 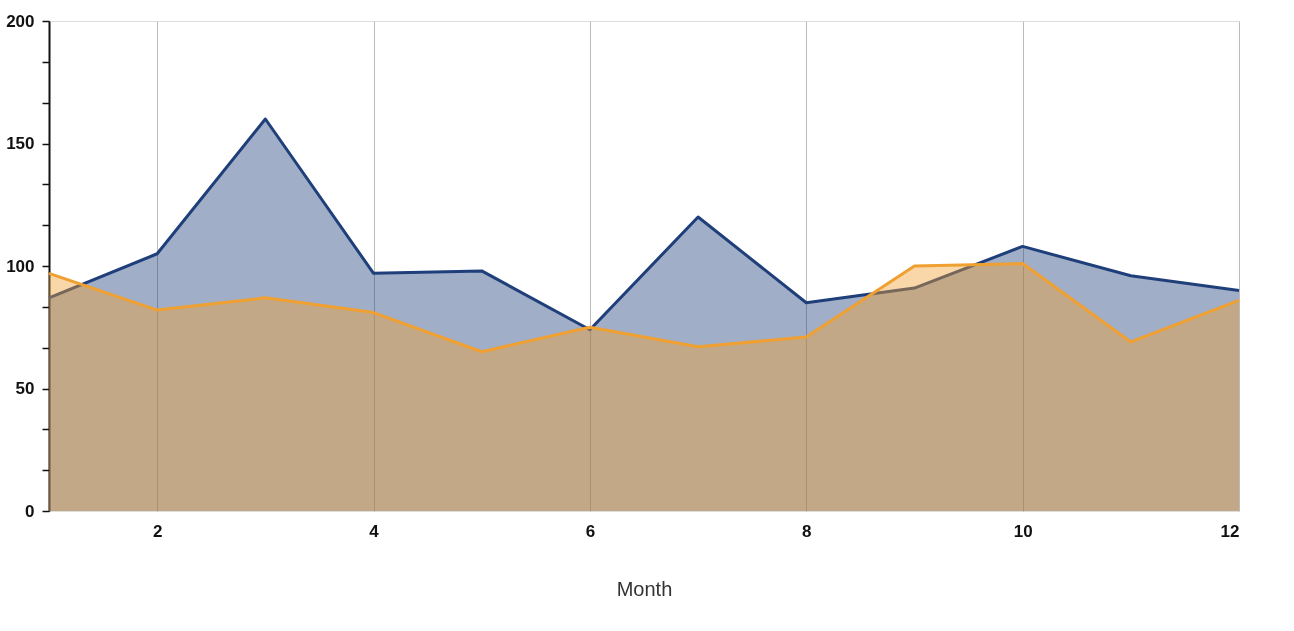 I want to click on x-tick-label: 8, so click(x=807, y=531).